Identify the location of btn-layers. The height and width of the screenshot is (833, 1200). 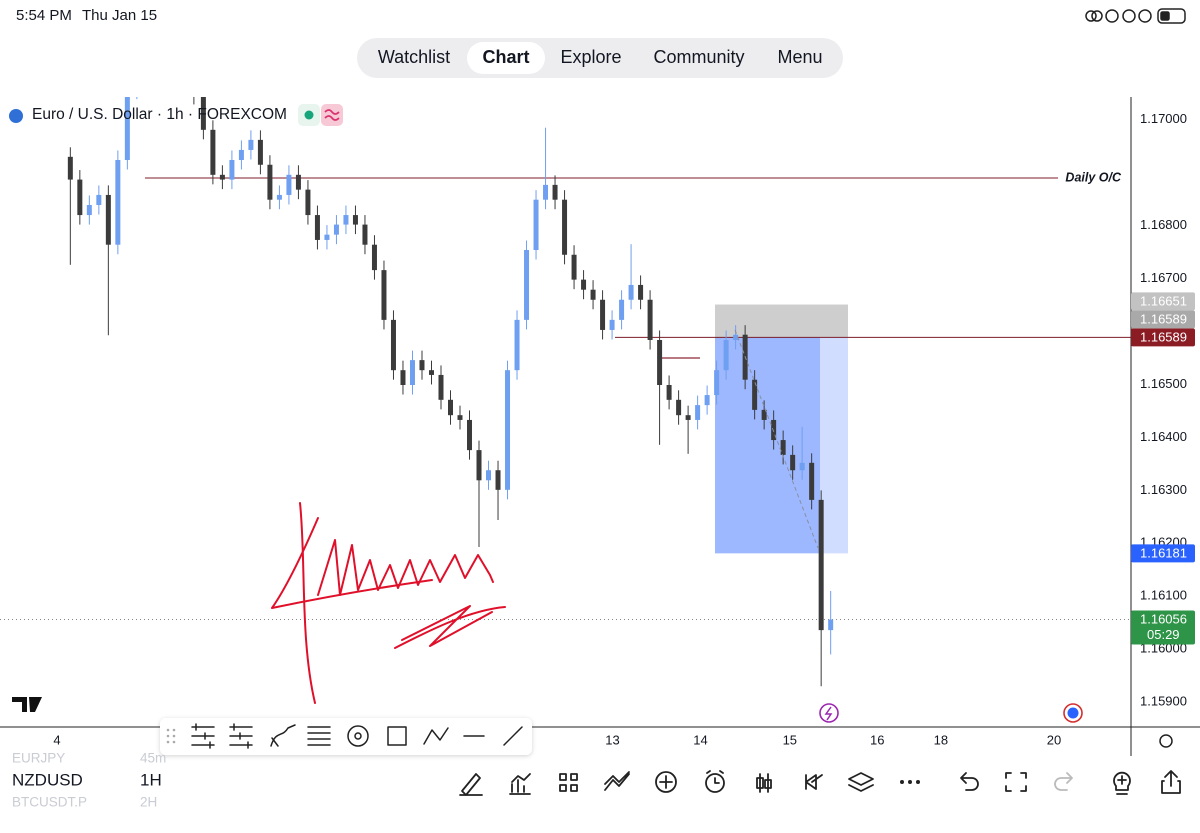
(861, 782).